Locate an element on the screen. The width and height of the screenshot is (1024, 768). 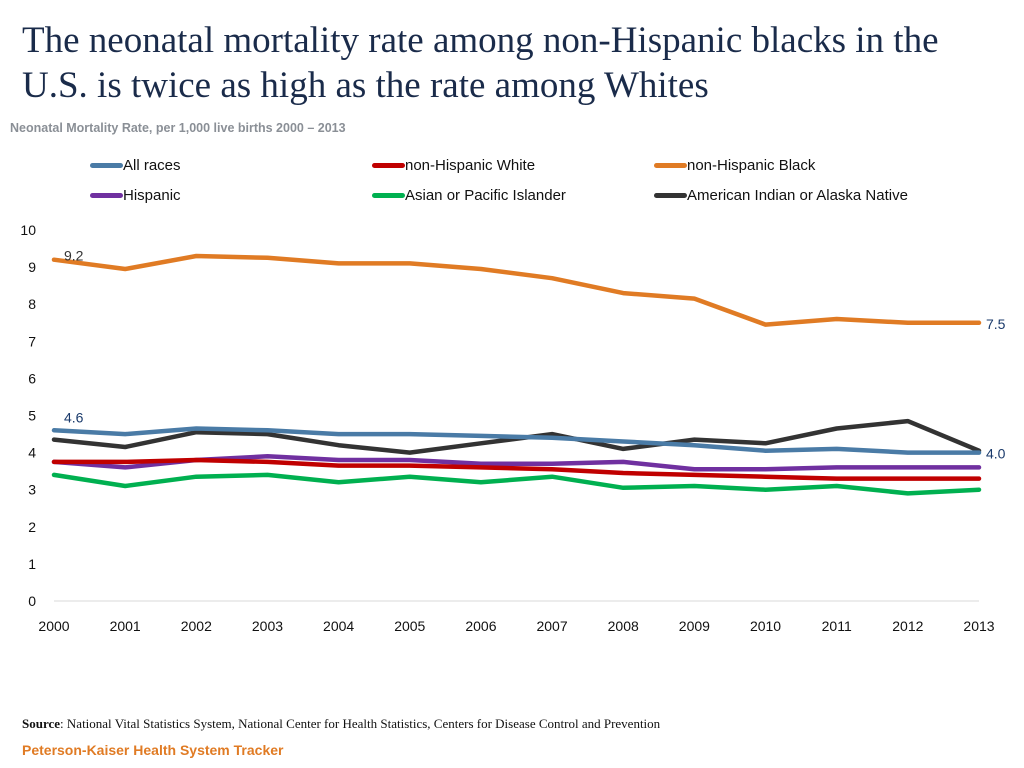
y-tick-label: 8 is located at coordinates (32, 304).